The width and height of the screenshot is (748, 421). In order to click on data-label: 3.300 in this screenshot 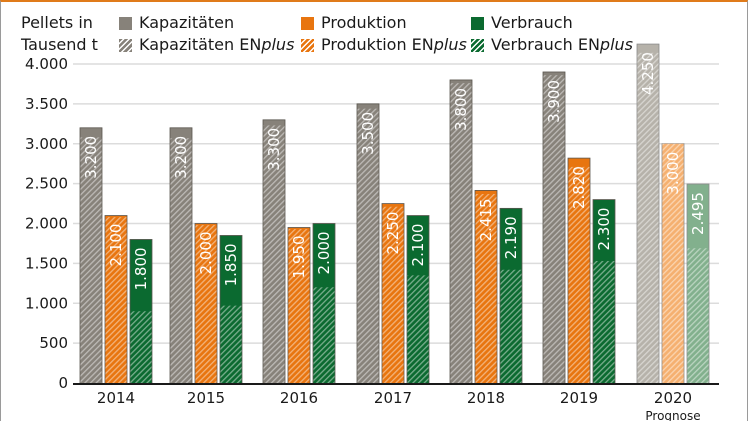, I will do `click(274, 149)`.